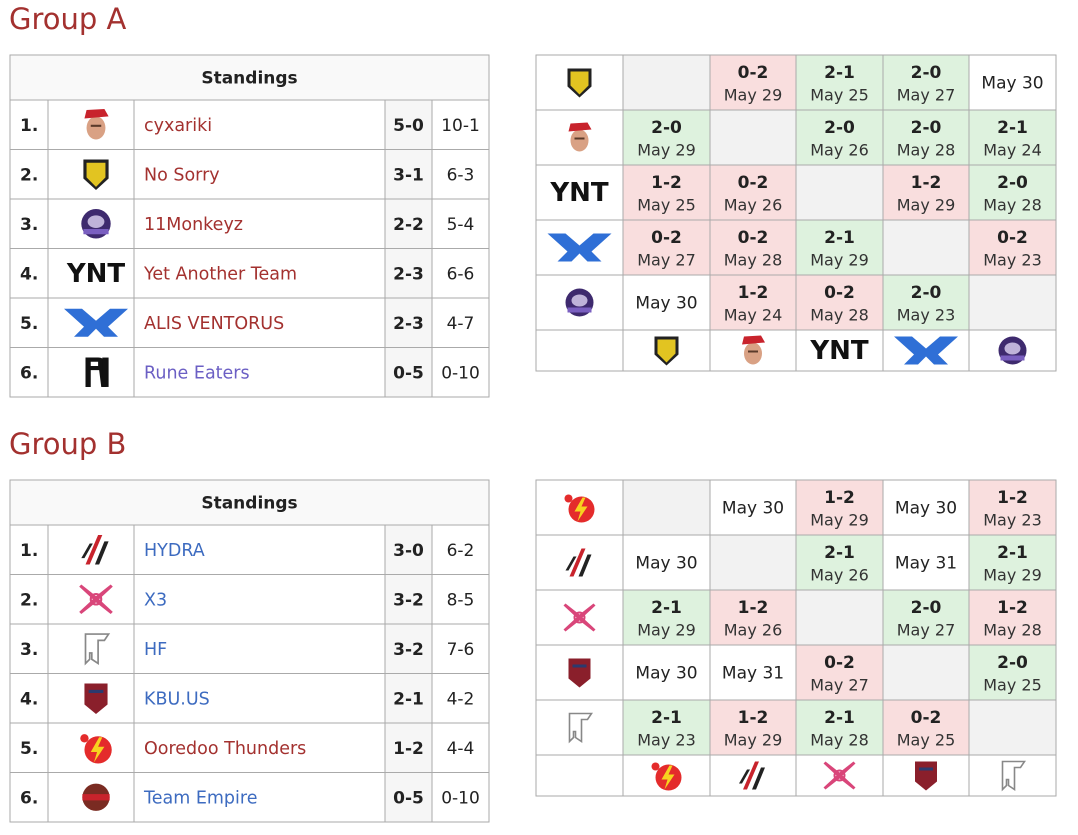 The height and width of the screenshot is (835, 1078). What do you see at coordinates (177, 699) in the screenshot?
I see `team-name: KBU.US` at bounding box center [177, 699].